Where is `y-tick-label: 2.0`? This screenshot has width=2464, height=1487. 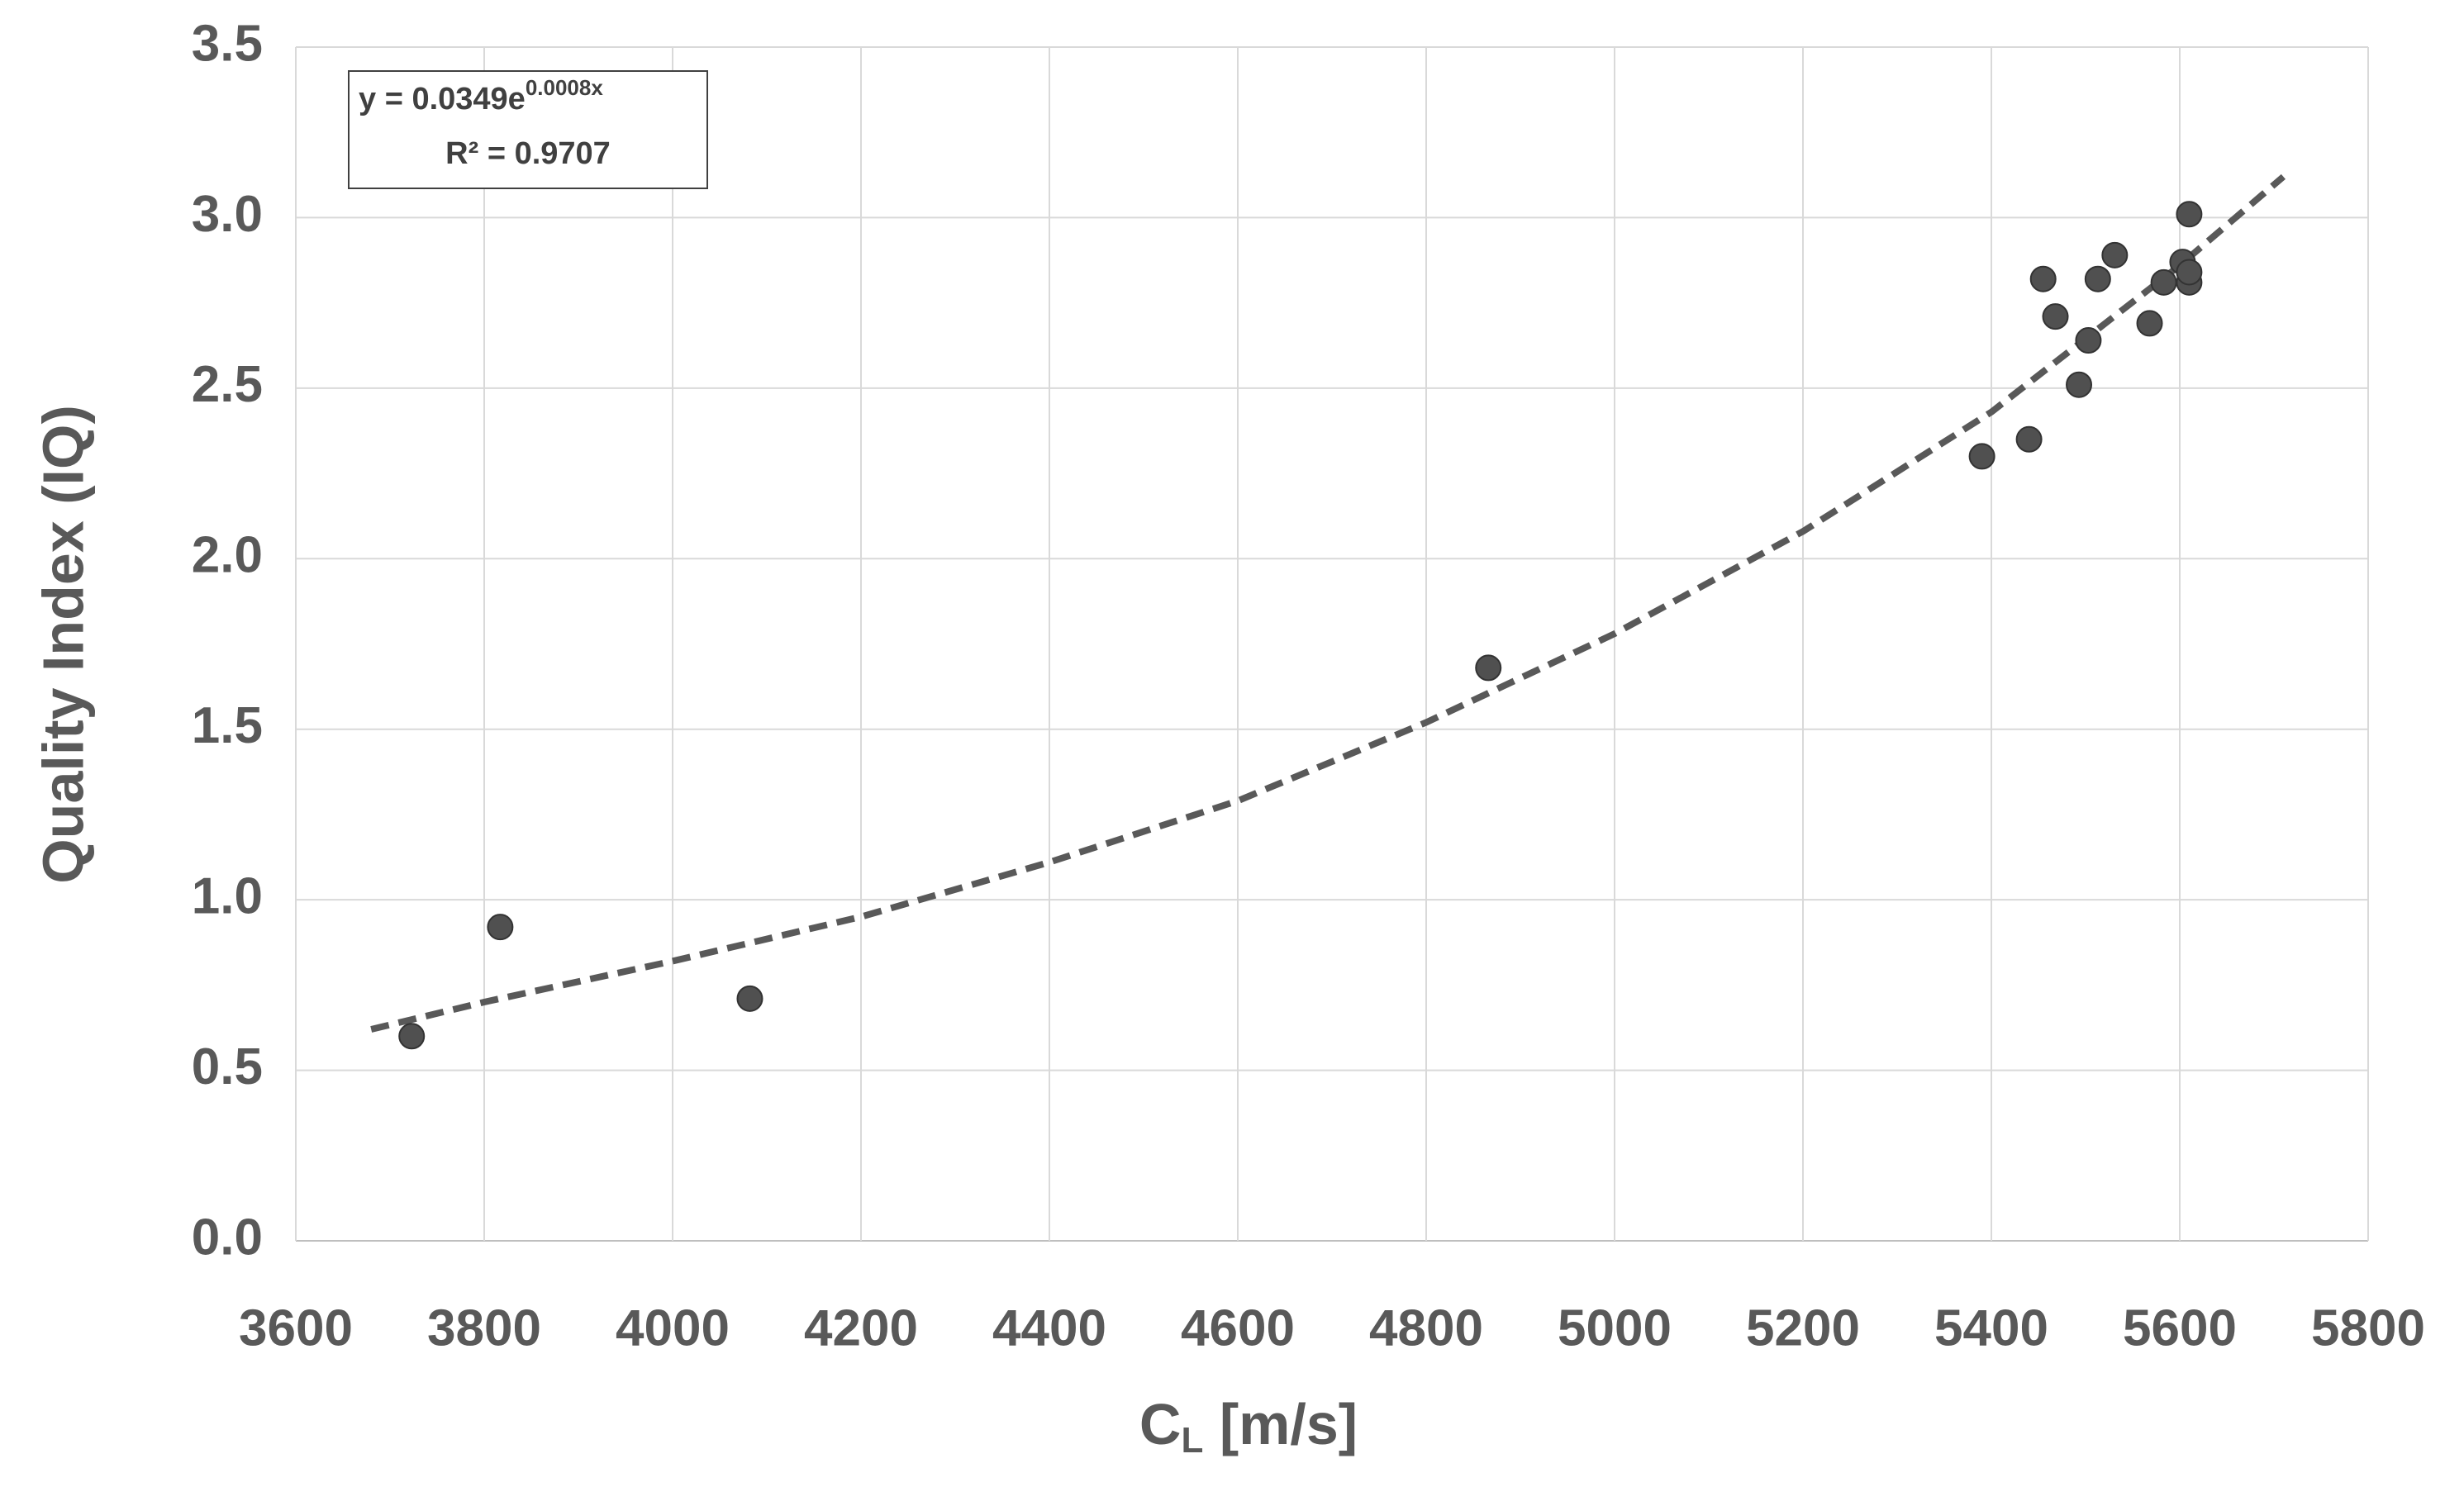
y-tick-label: 2.0 is located at coordinates (228, 555).